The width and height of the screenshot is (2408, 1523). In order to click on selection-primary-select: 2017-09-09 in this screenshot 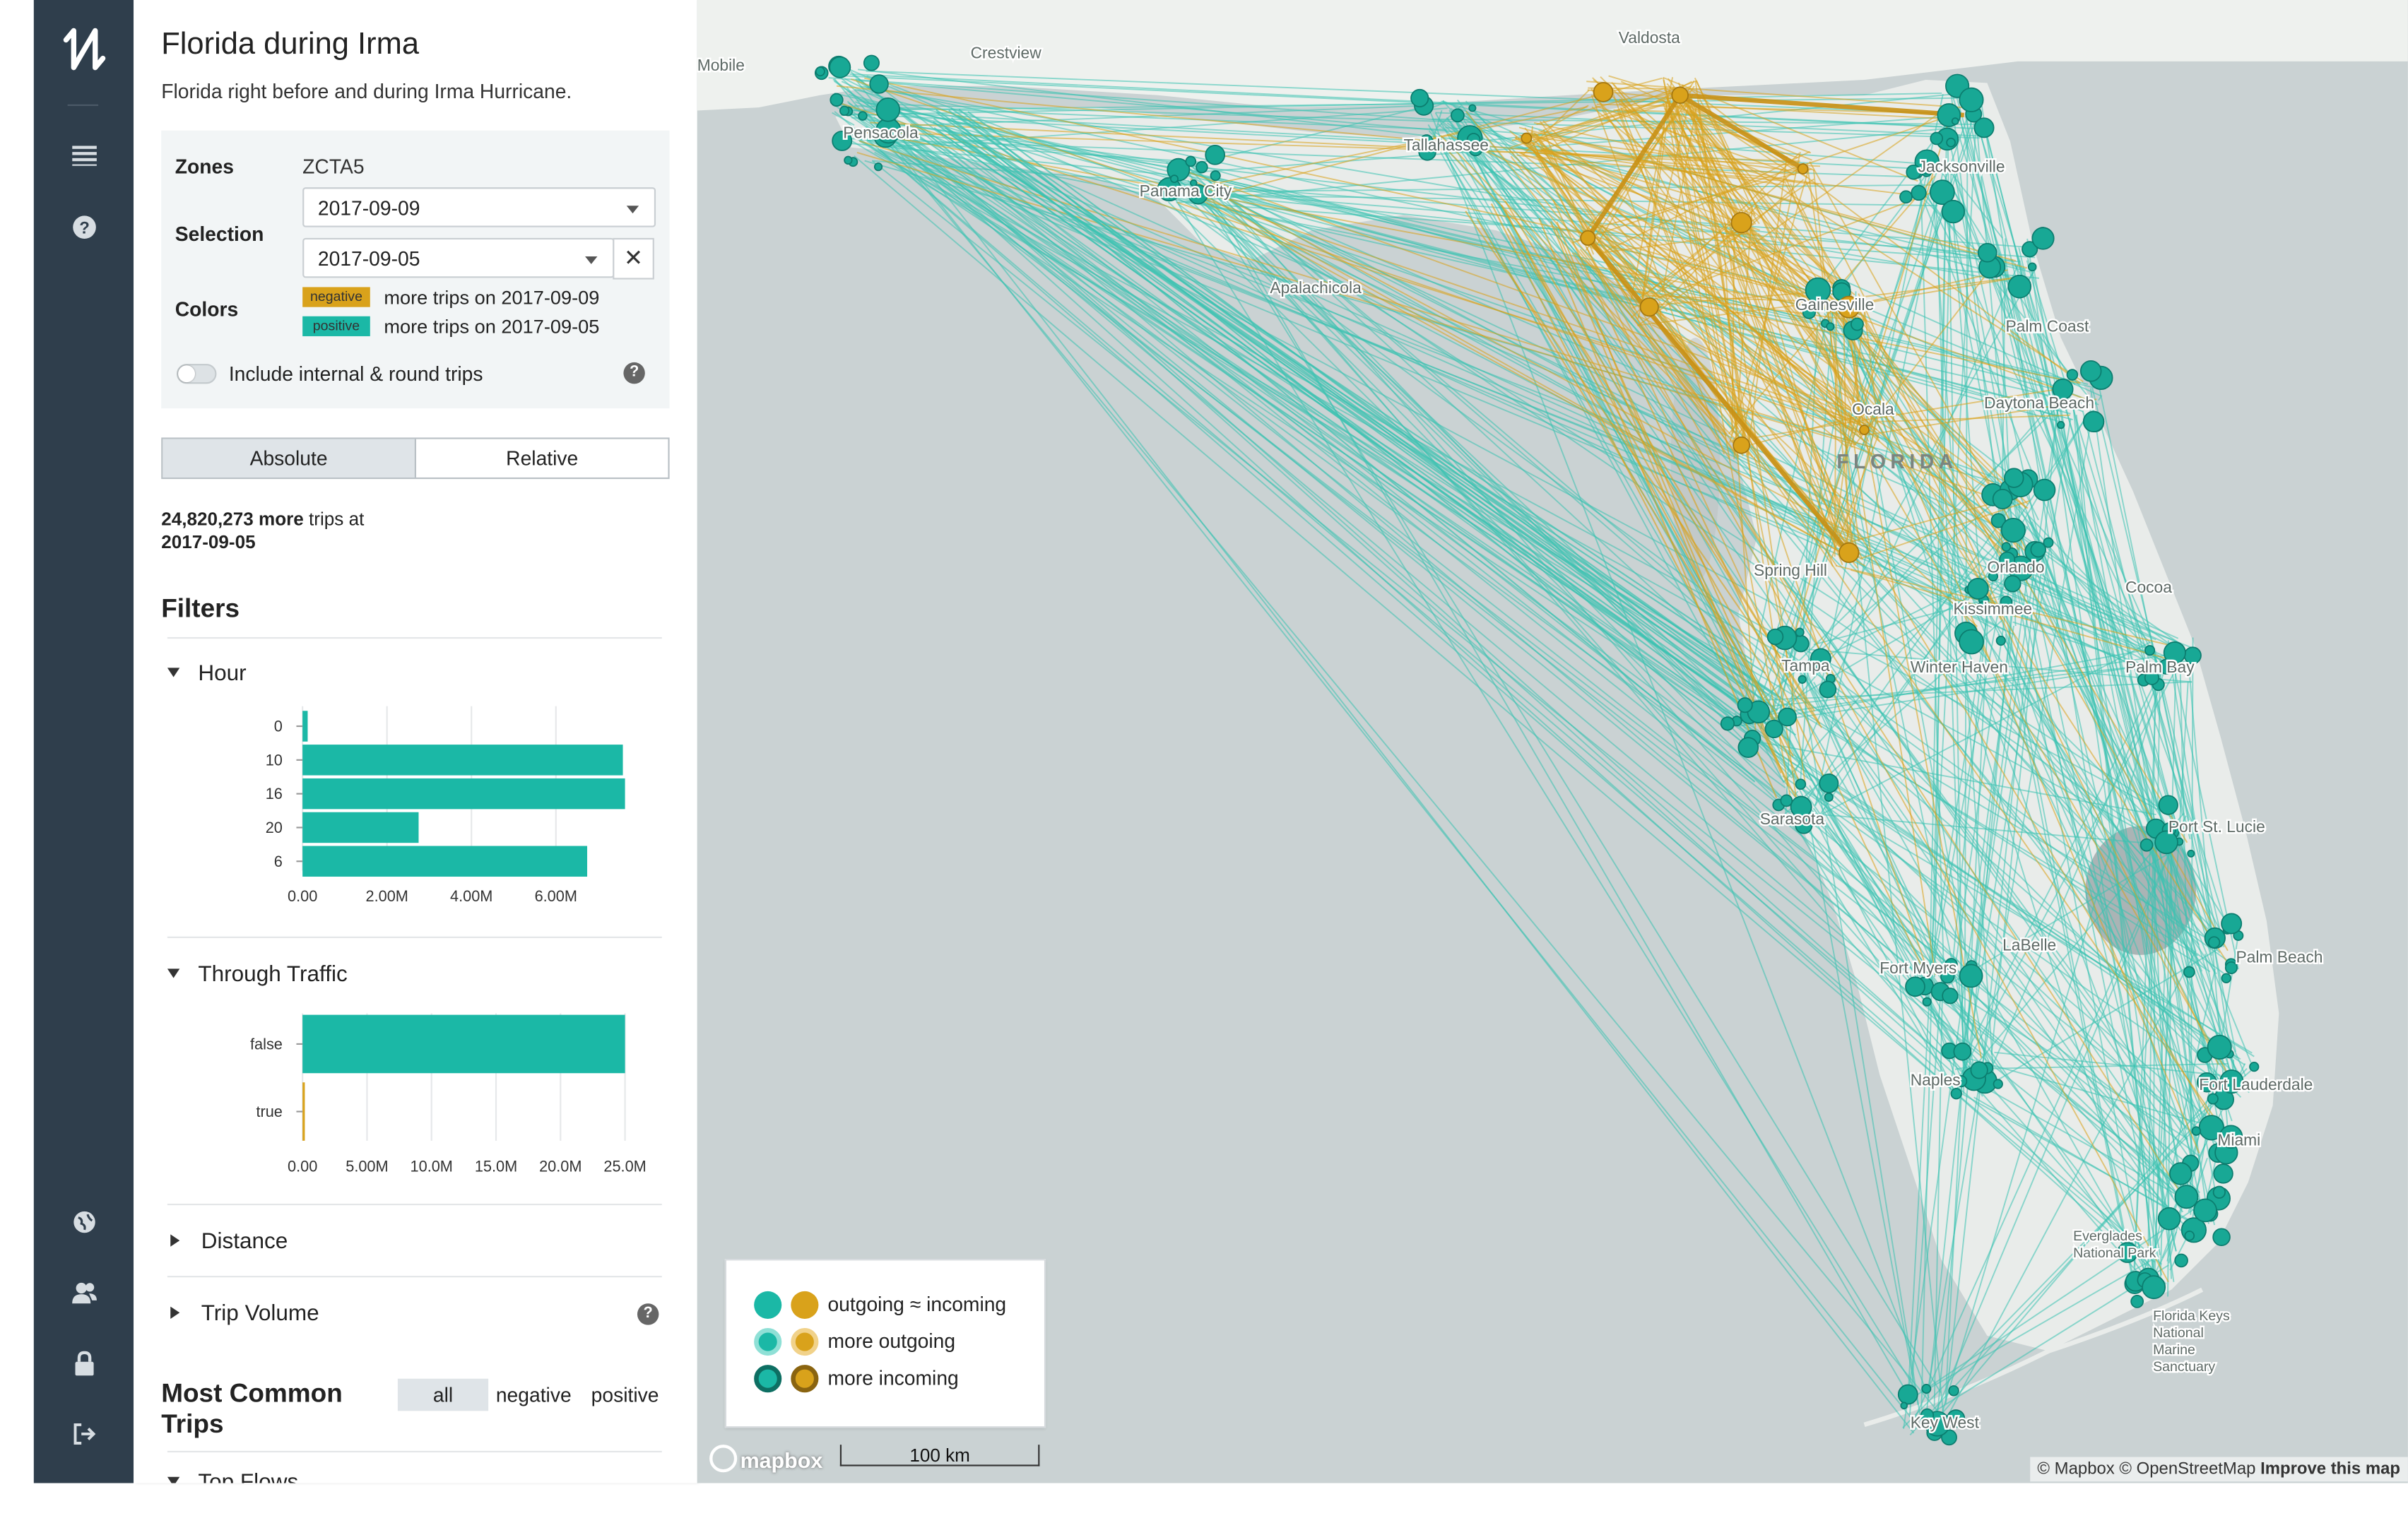, I will do `click(479, 207)`.